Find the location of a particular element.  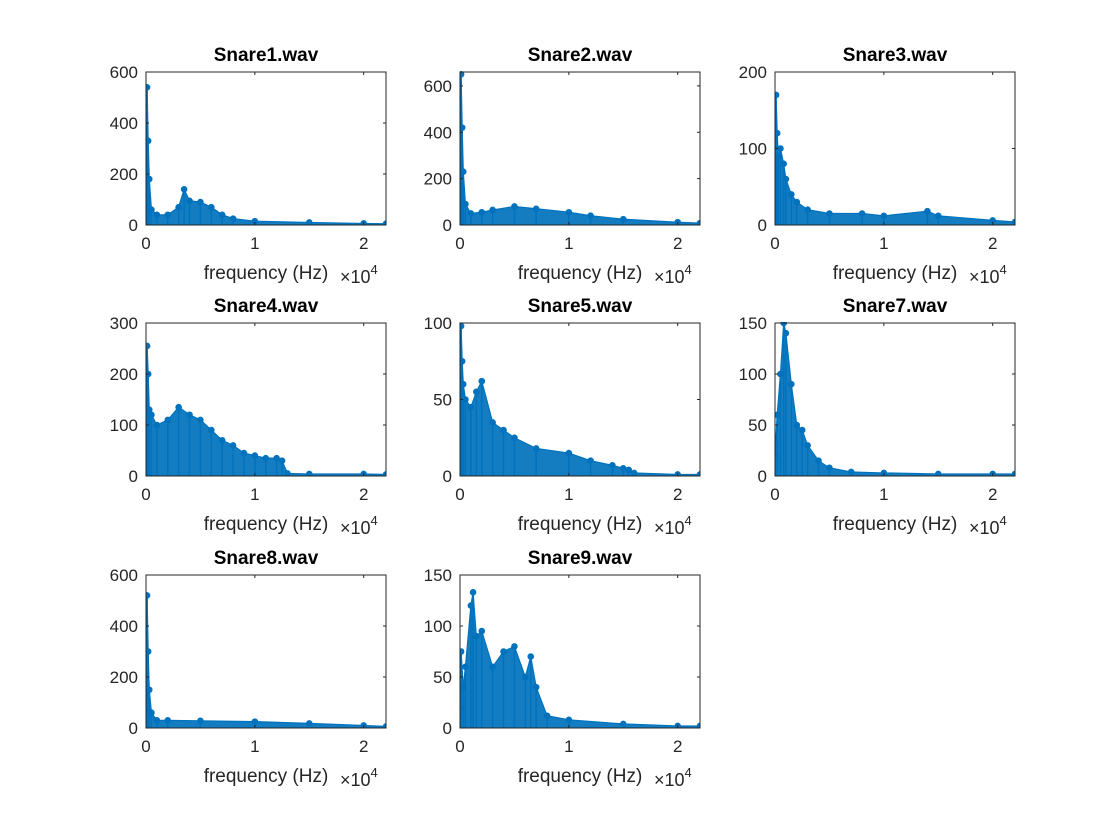

subplot-6: 0 1 2 0 50 100 150 Snare7.wav frequency (Hz) ×104 is located at coordinates (877, 417).